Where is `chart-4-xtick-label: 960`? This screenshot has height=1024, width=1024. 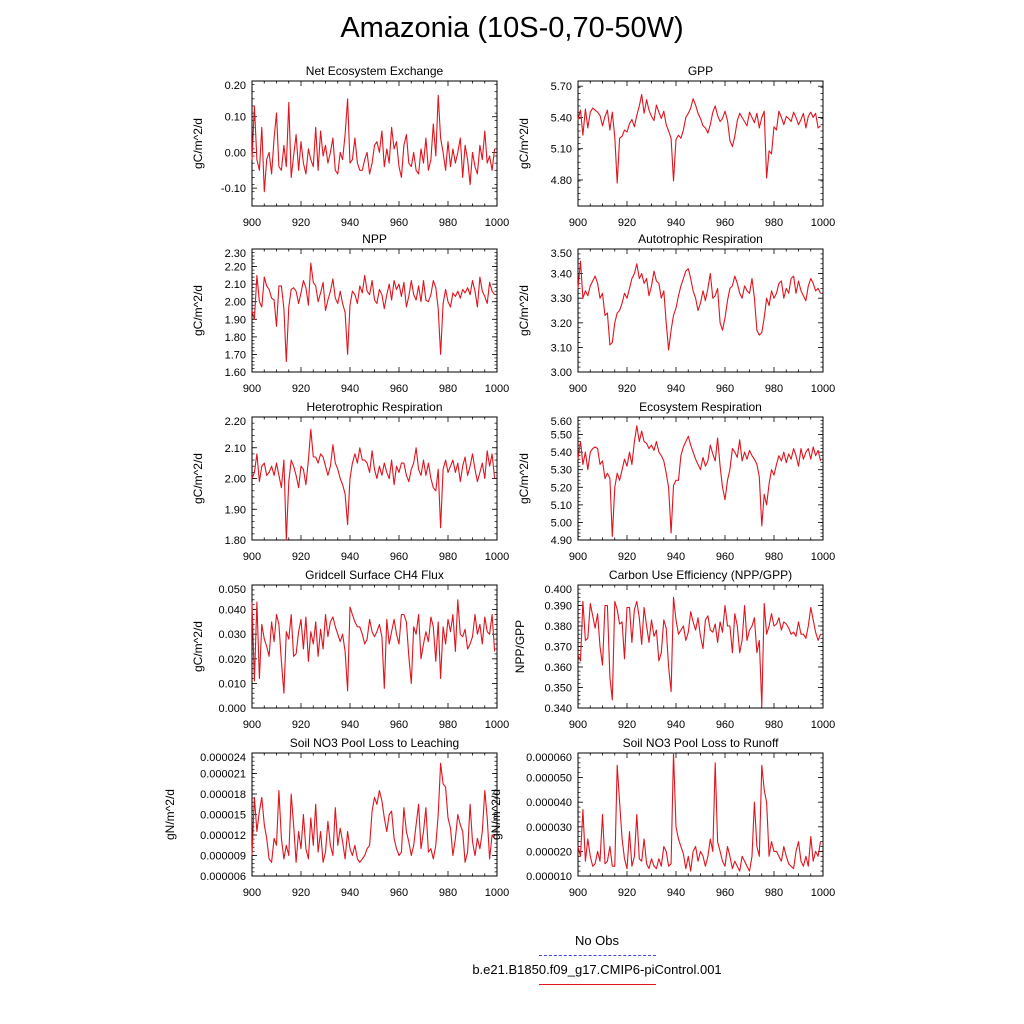
chart-4-xtick-label: 960 is located at coordinates (725, 389).